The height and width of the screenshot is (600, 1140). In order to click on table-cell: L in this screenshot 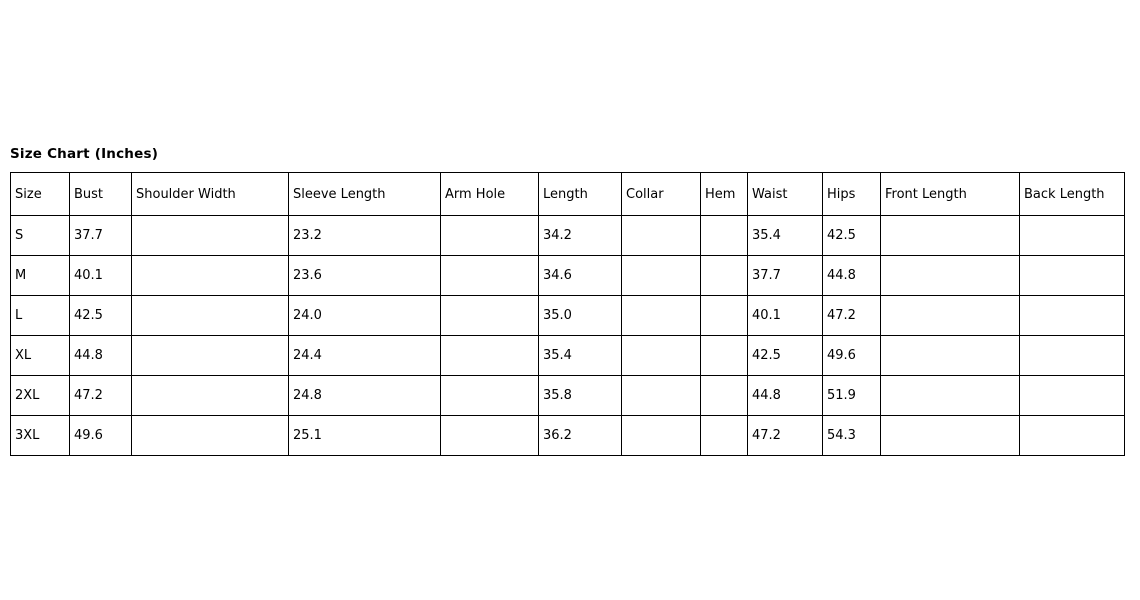, I will do `click(40, 315)`.